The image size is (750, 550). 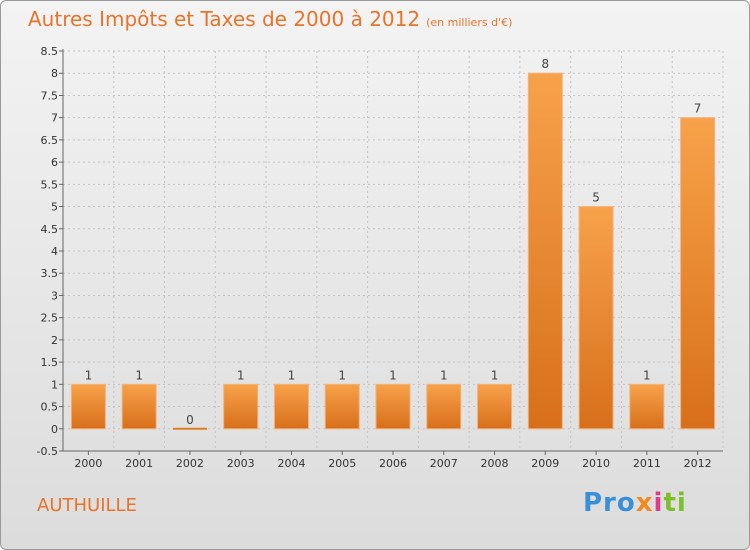 I want to click on x-tick-label-2003: 2003, so click(x=241, y=463).